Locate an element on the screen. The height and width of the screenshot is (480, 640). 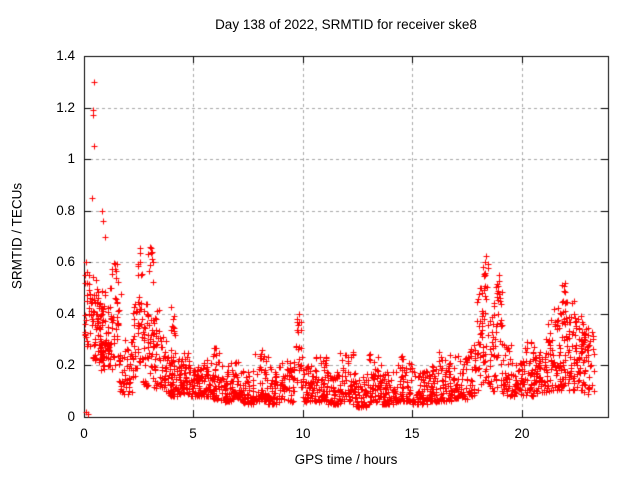
y-tick-label: 1 is located at coordinates (71, 158).